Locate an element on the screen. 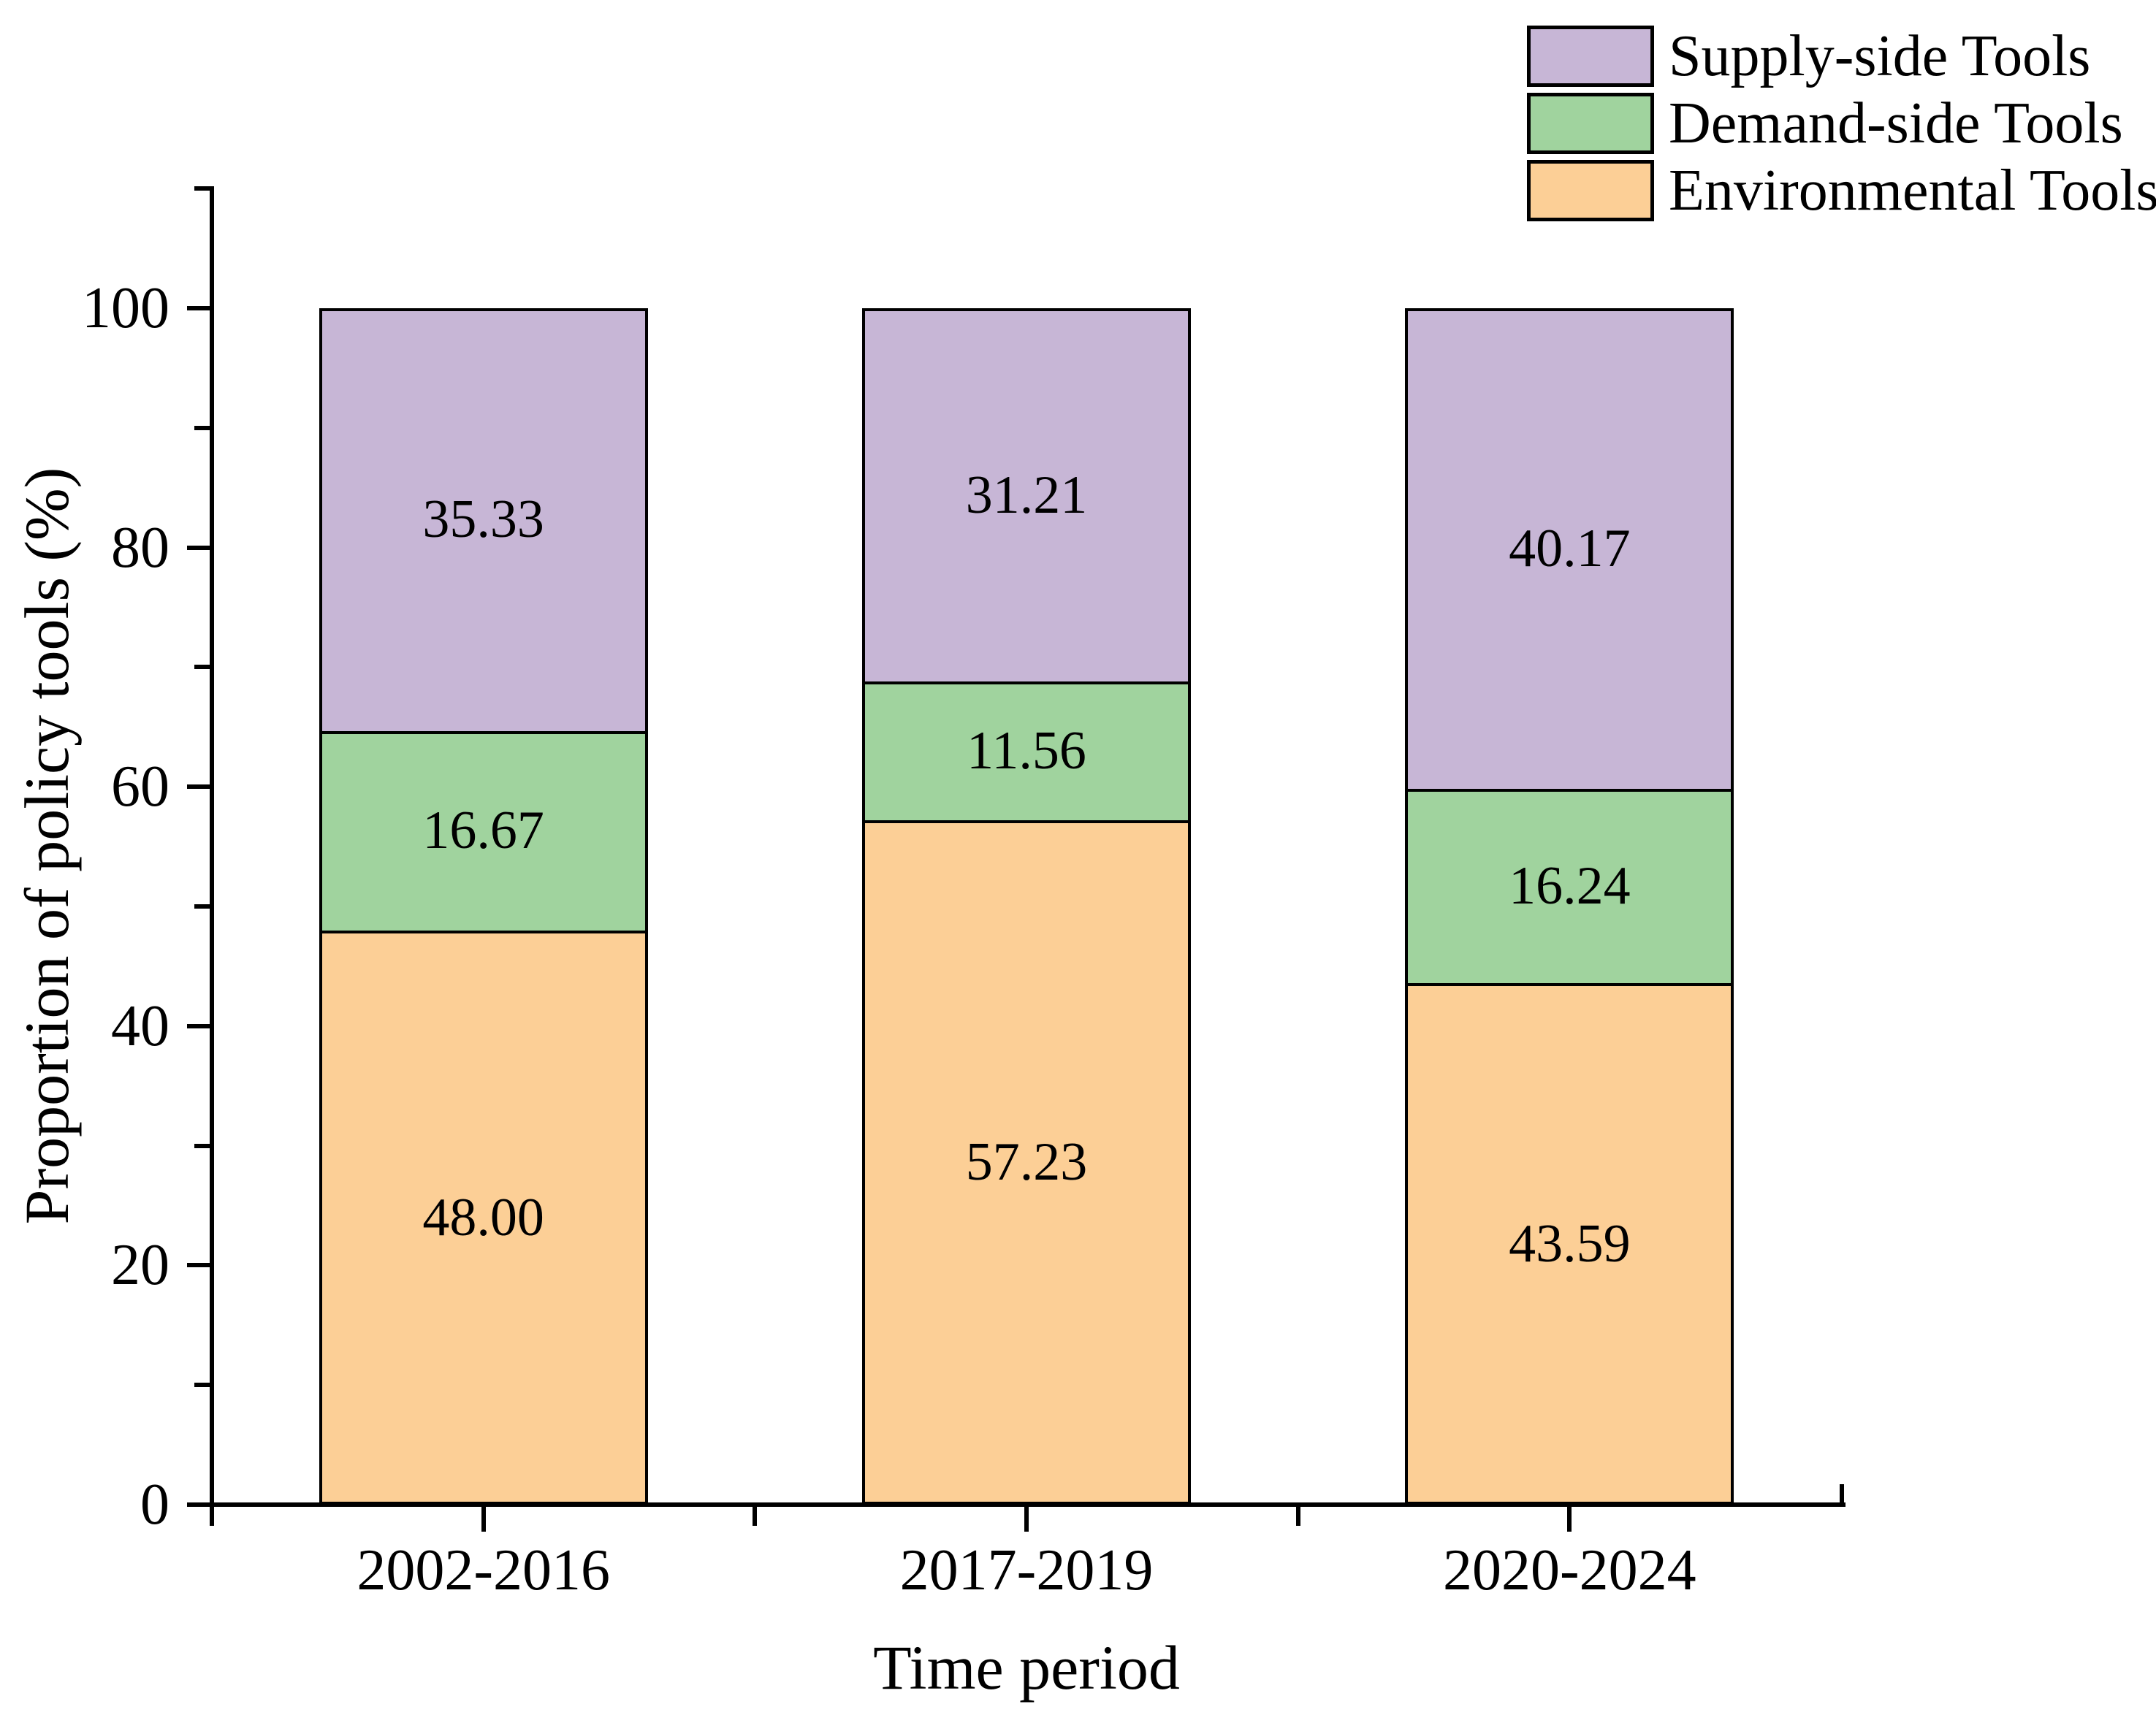  value-label-2002-2016-environmental-tools: 48.00 is located at coordinates (483, 1217).